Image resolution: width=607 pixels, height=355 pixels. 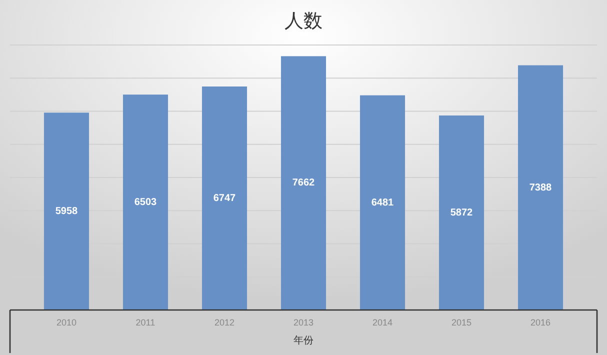 I want to click on x-tick-label: 2014, so click(x=382, y=322).